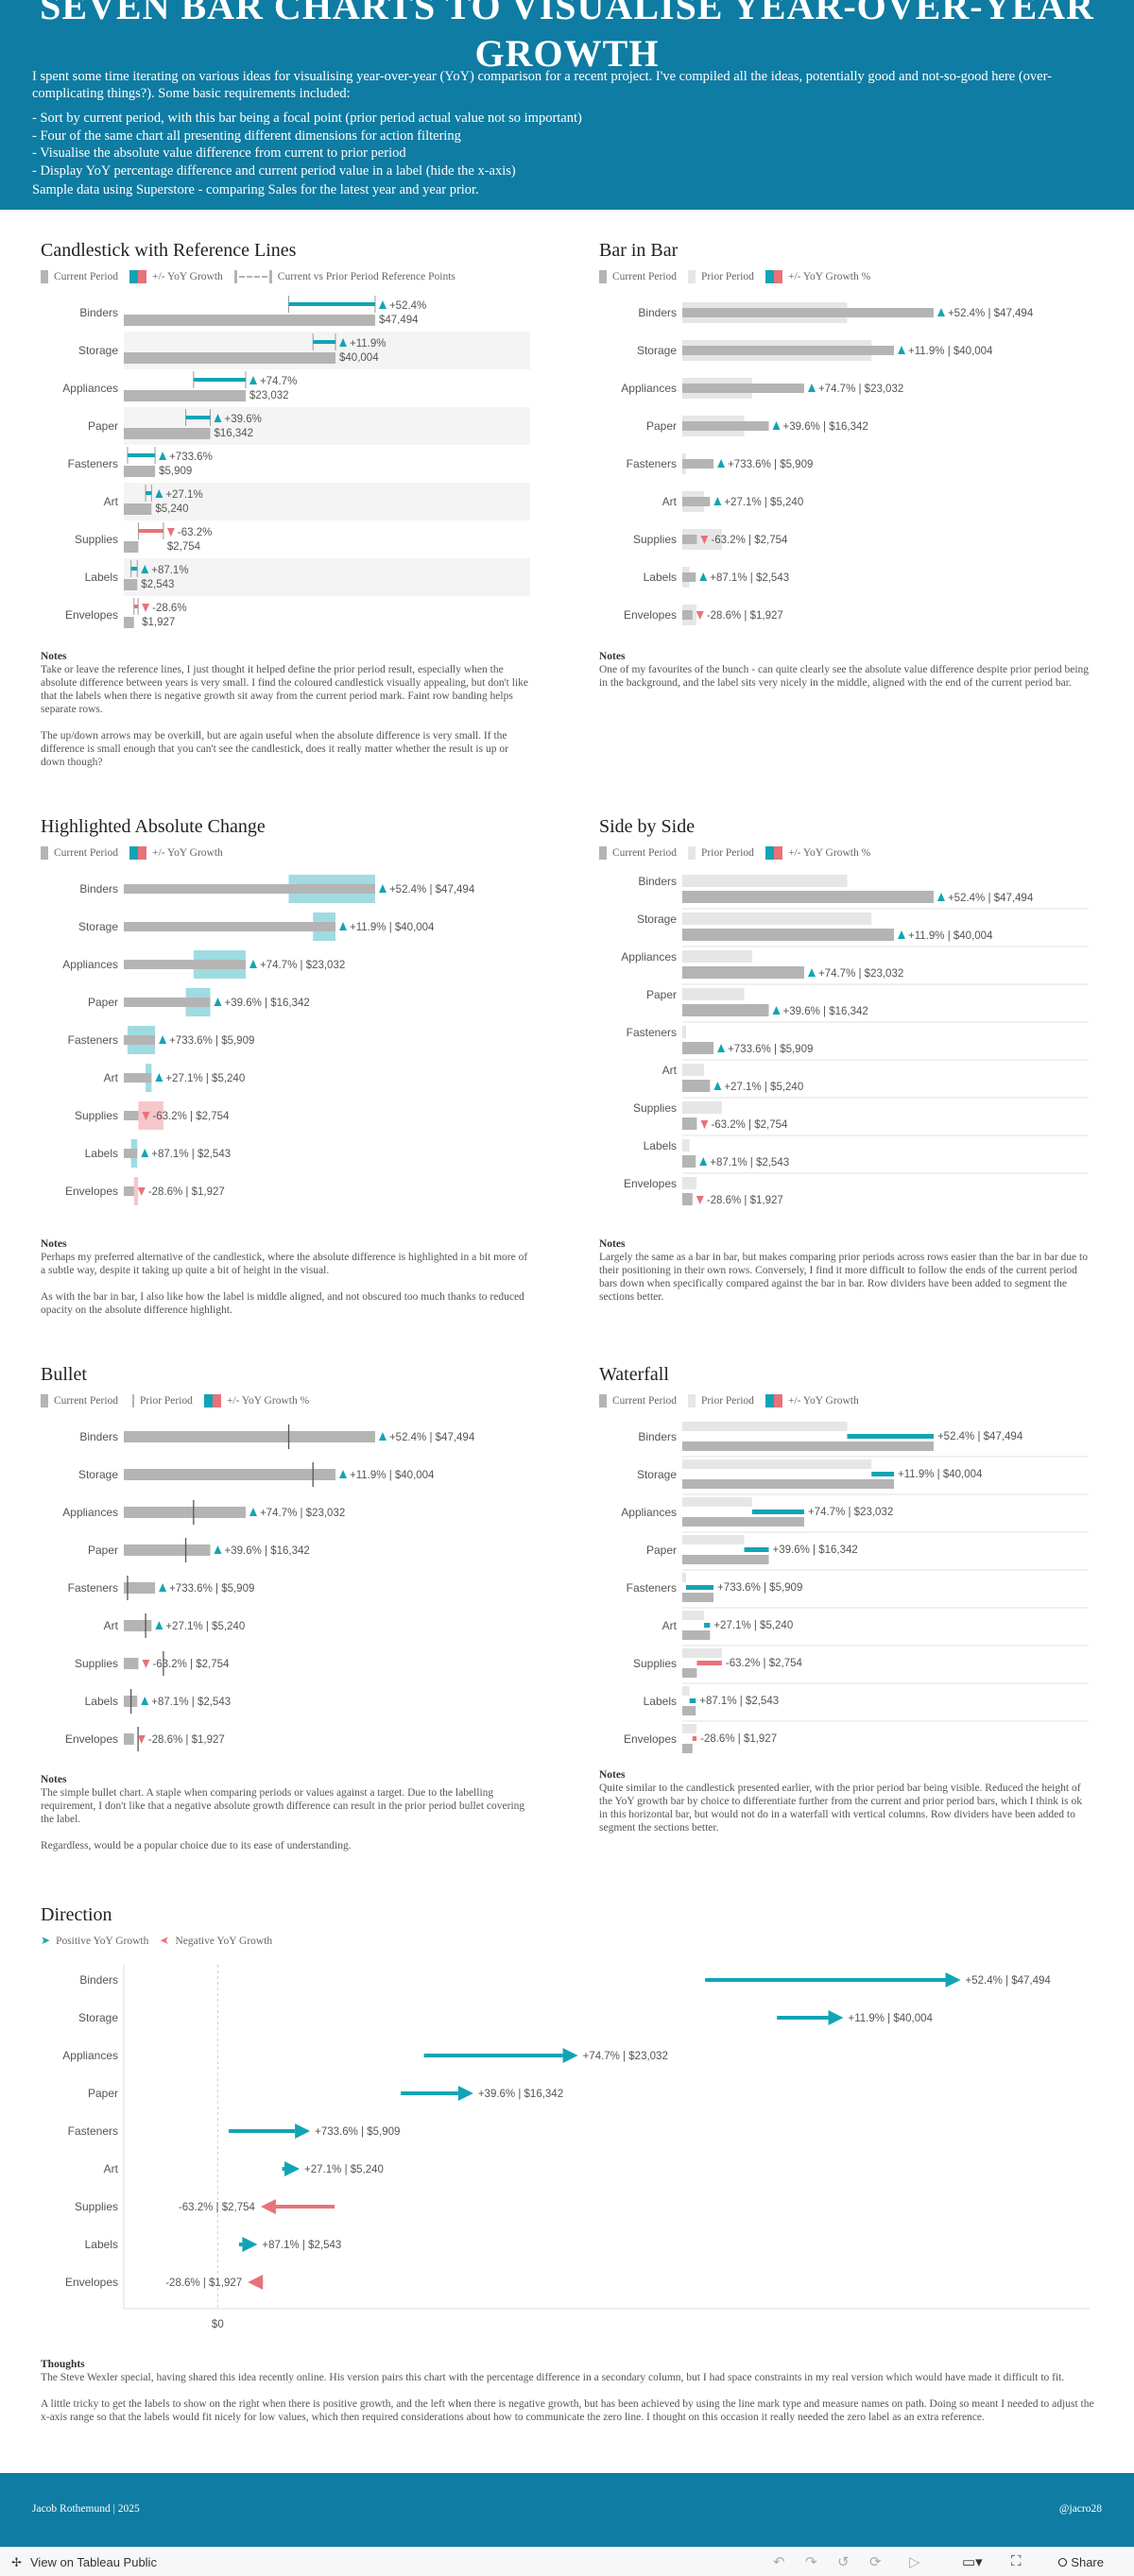 The image size is (1134, 2576). Describe the element at coordinates (700, 1200) in the screenshot. I see `yoy-down-arrow-icon` at that location.